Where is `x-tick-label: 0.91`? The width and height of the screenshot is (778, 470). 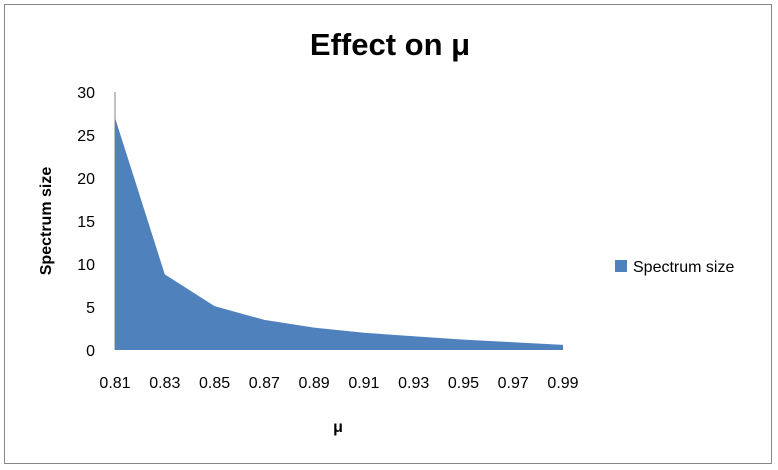
x-tick-label: 0.91 is located at coordinates (363, 383).